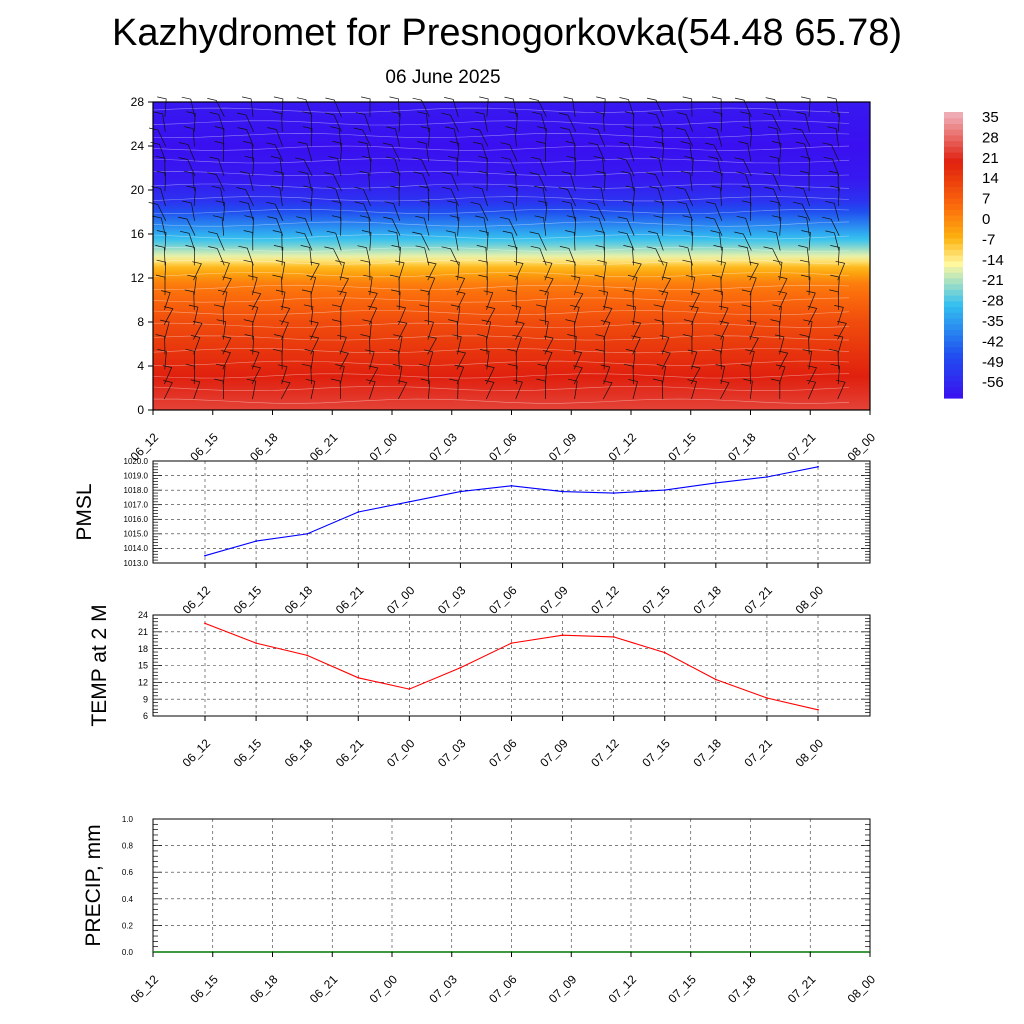  What do you see at coordinates (554, 600) in the screenshot?
I see `x-tick-label: 07_09` at bounding box center [554, 600].